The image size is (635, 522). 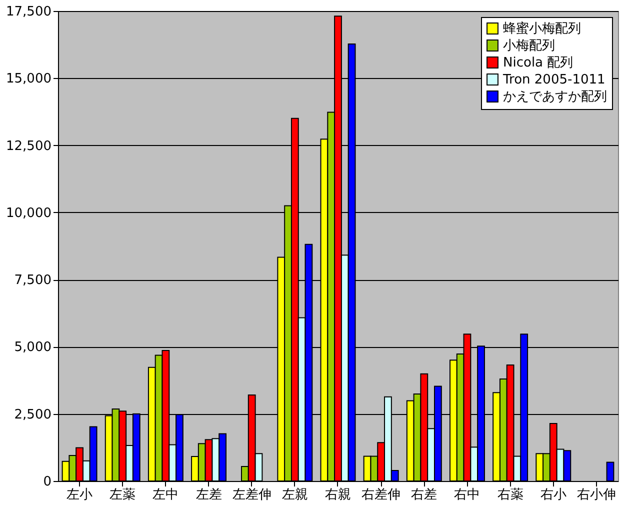 I want to click on x-tick-label: 右親, so click(x=338, y=495).